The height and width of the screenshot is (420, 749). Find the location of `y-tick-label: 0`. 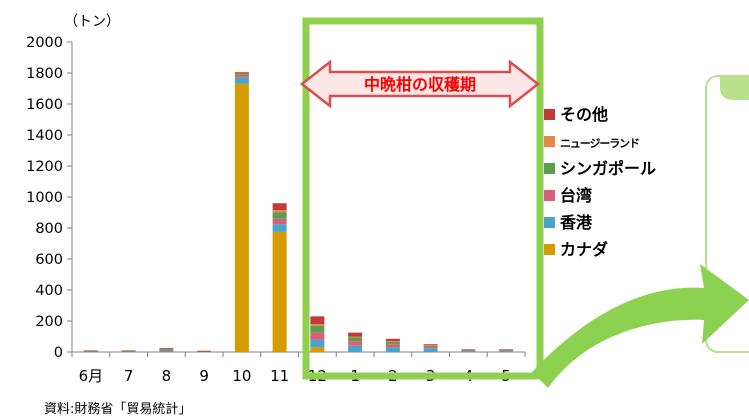

y-tick-label: 0 is located at coordinates (58, 353).